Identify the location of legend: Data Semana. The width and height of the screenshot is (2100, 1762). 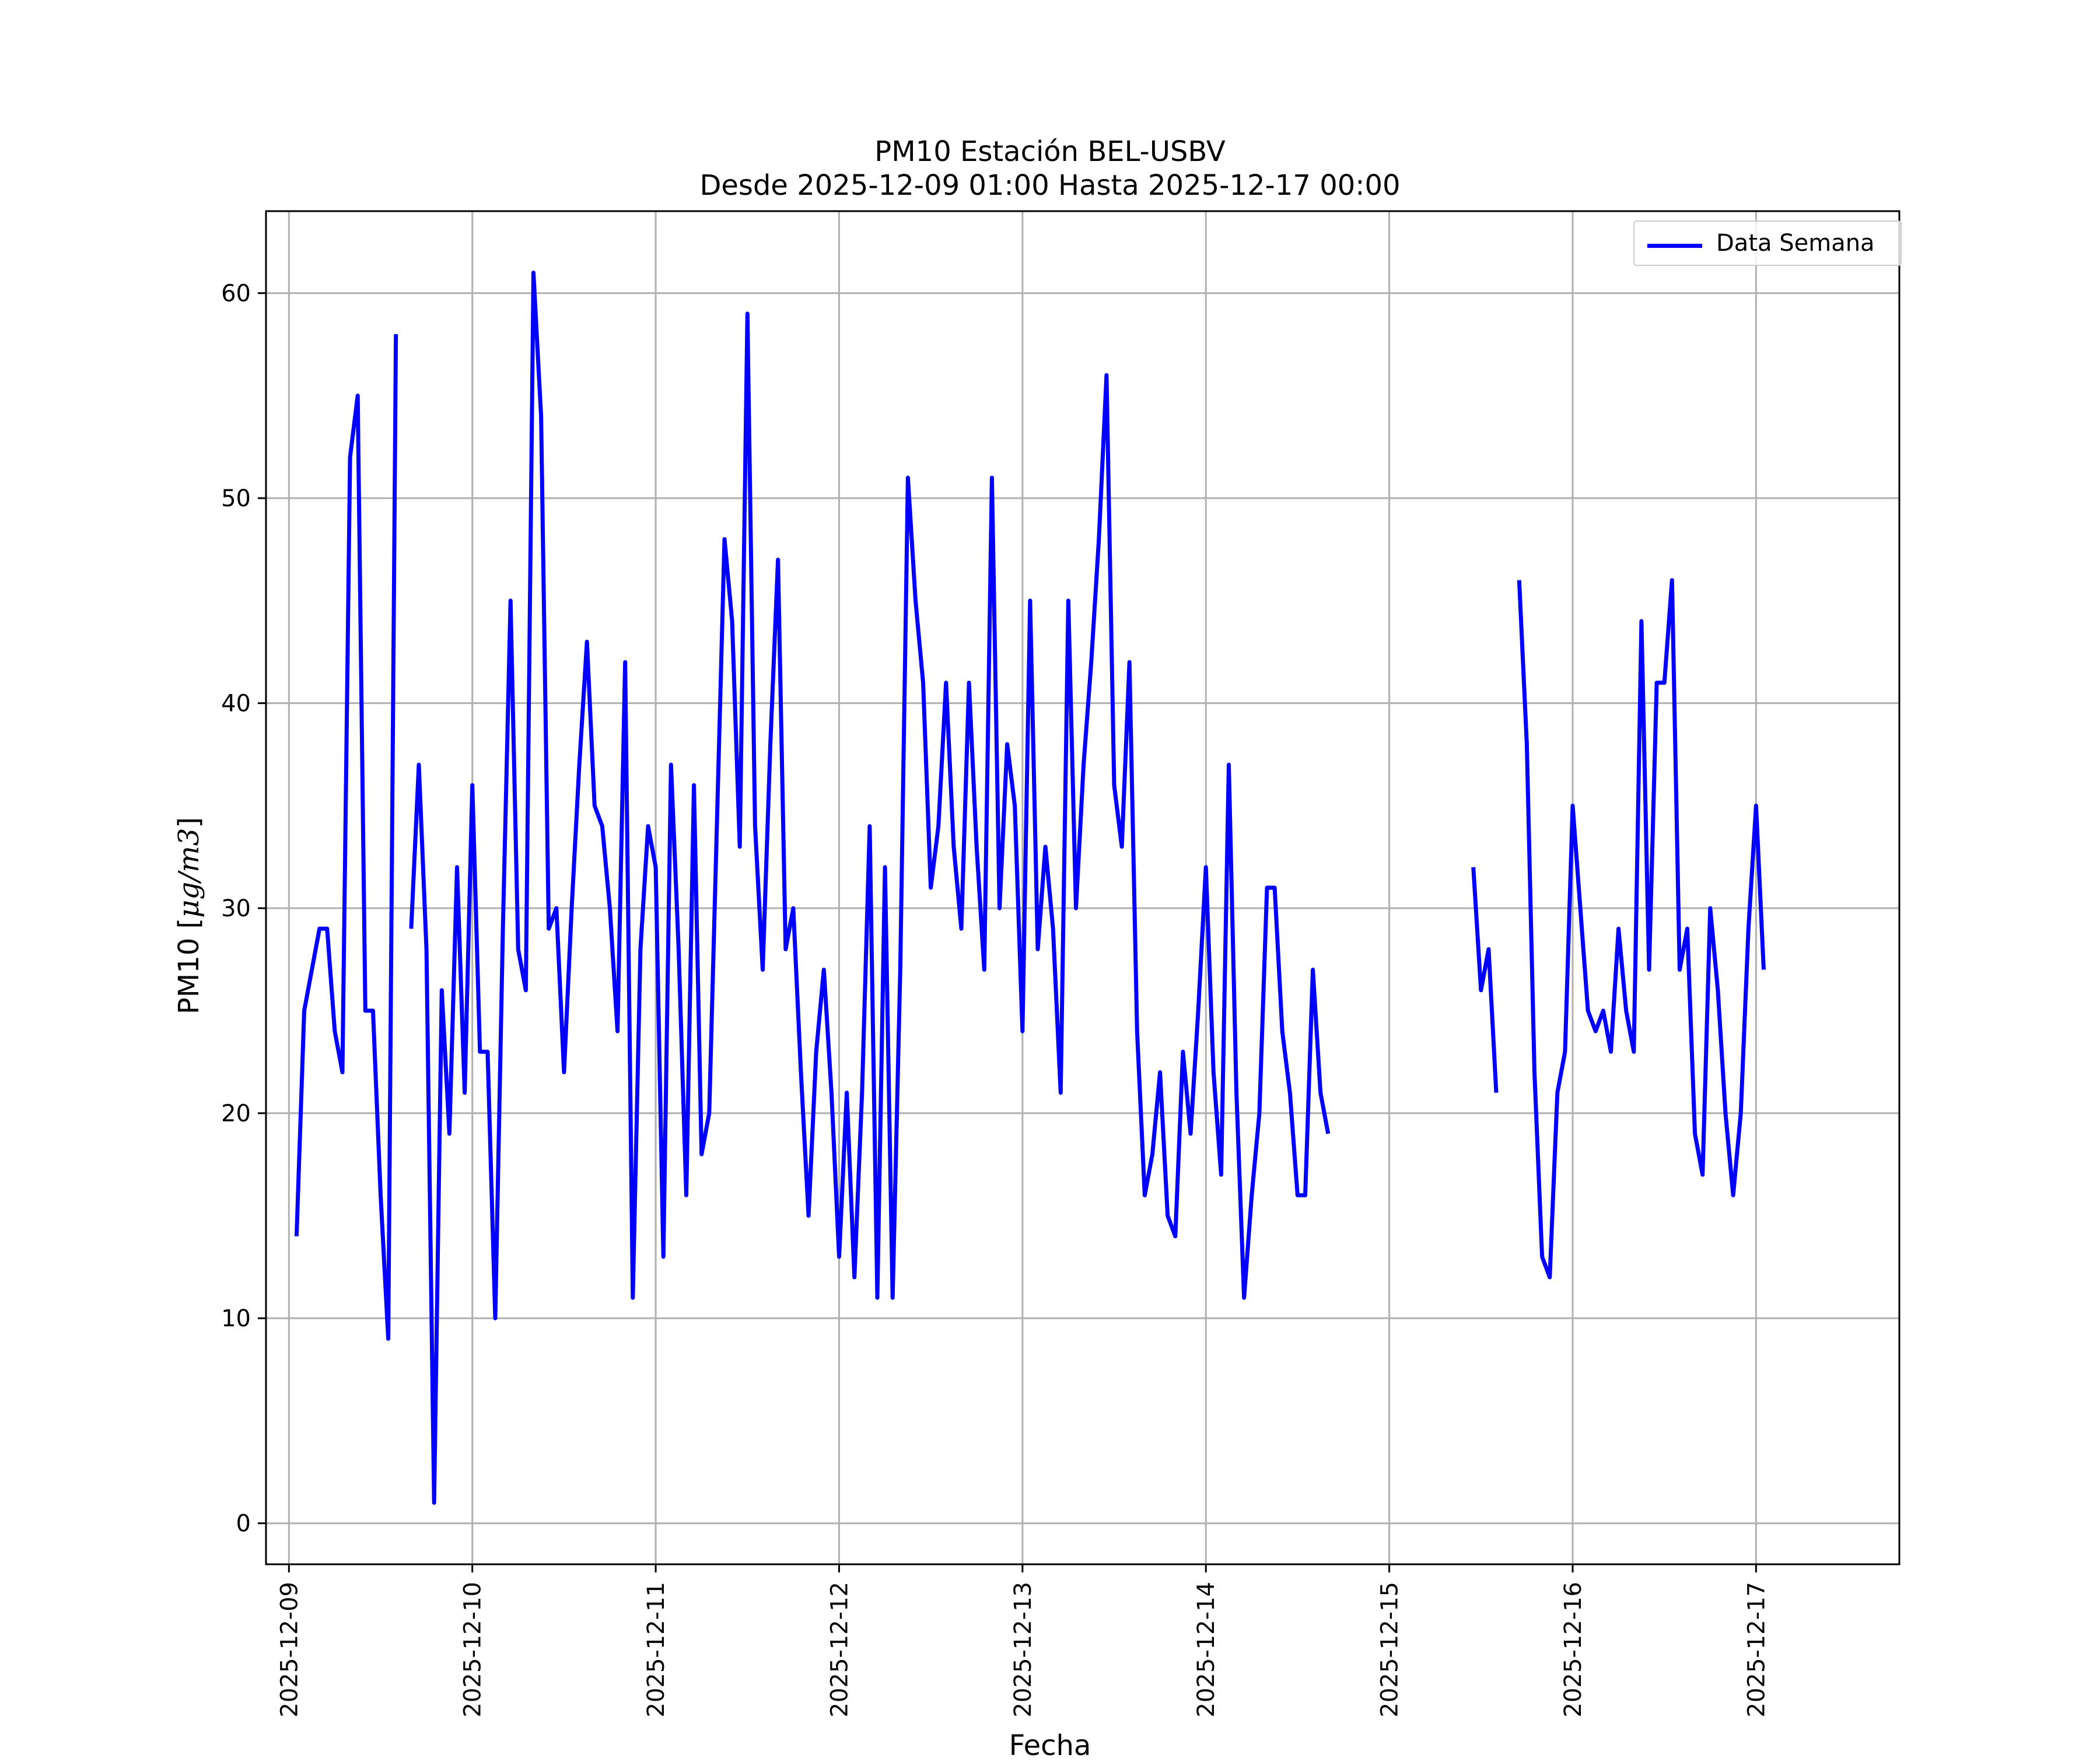
(1767, 243).